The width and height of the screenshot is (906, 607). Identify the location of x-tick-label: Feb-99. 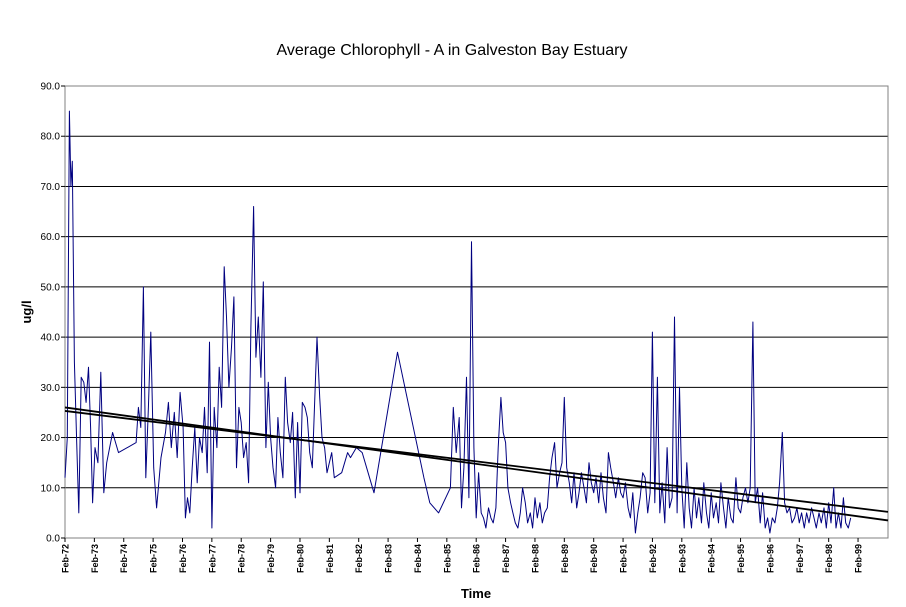
(859, 558).